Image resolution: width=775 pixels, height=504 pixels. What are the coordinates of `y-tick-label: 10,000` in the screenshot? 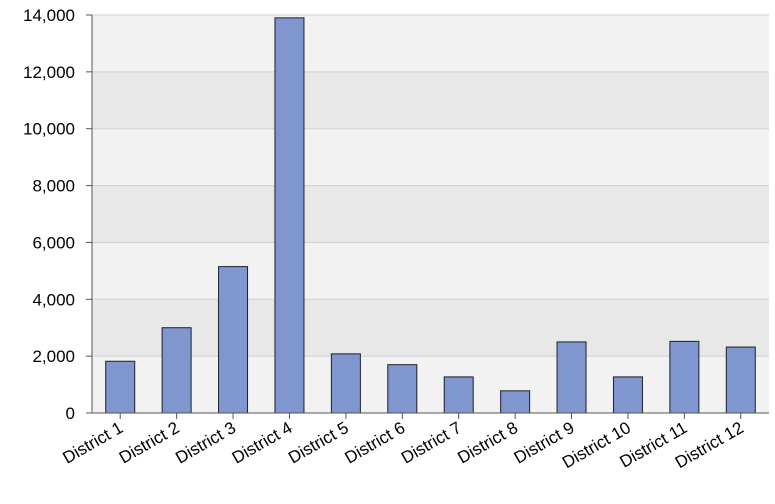 It's located at (49, 129).